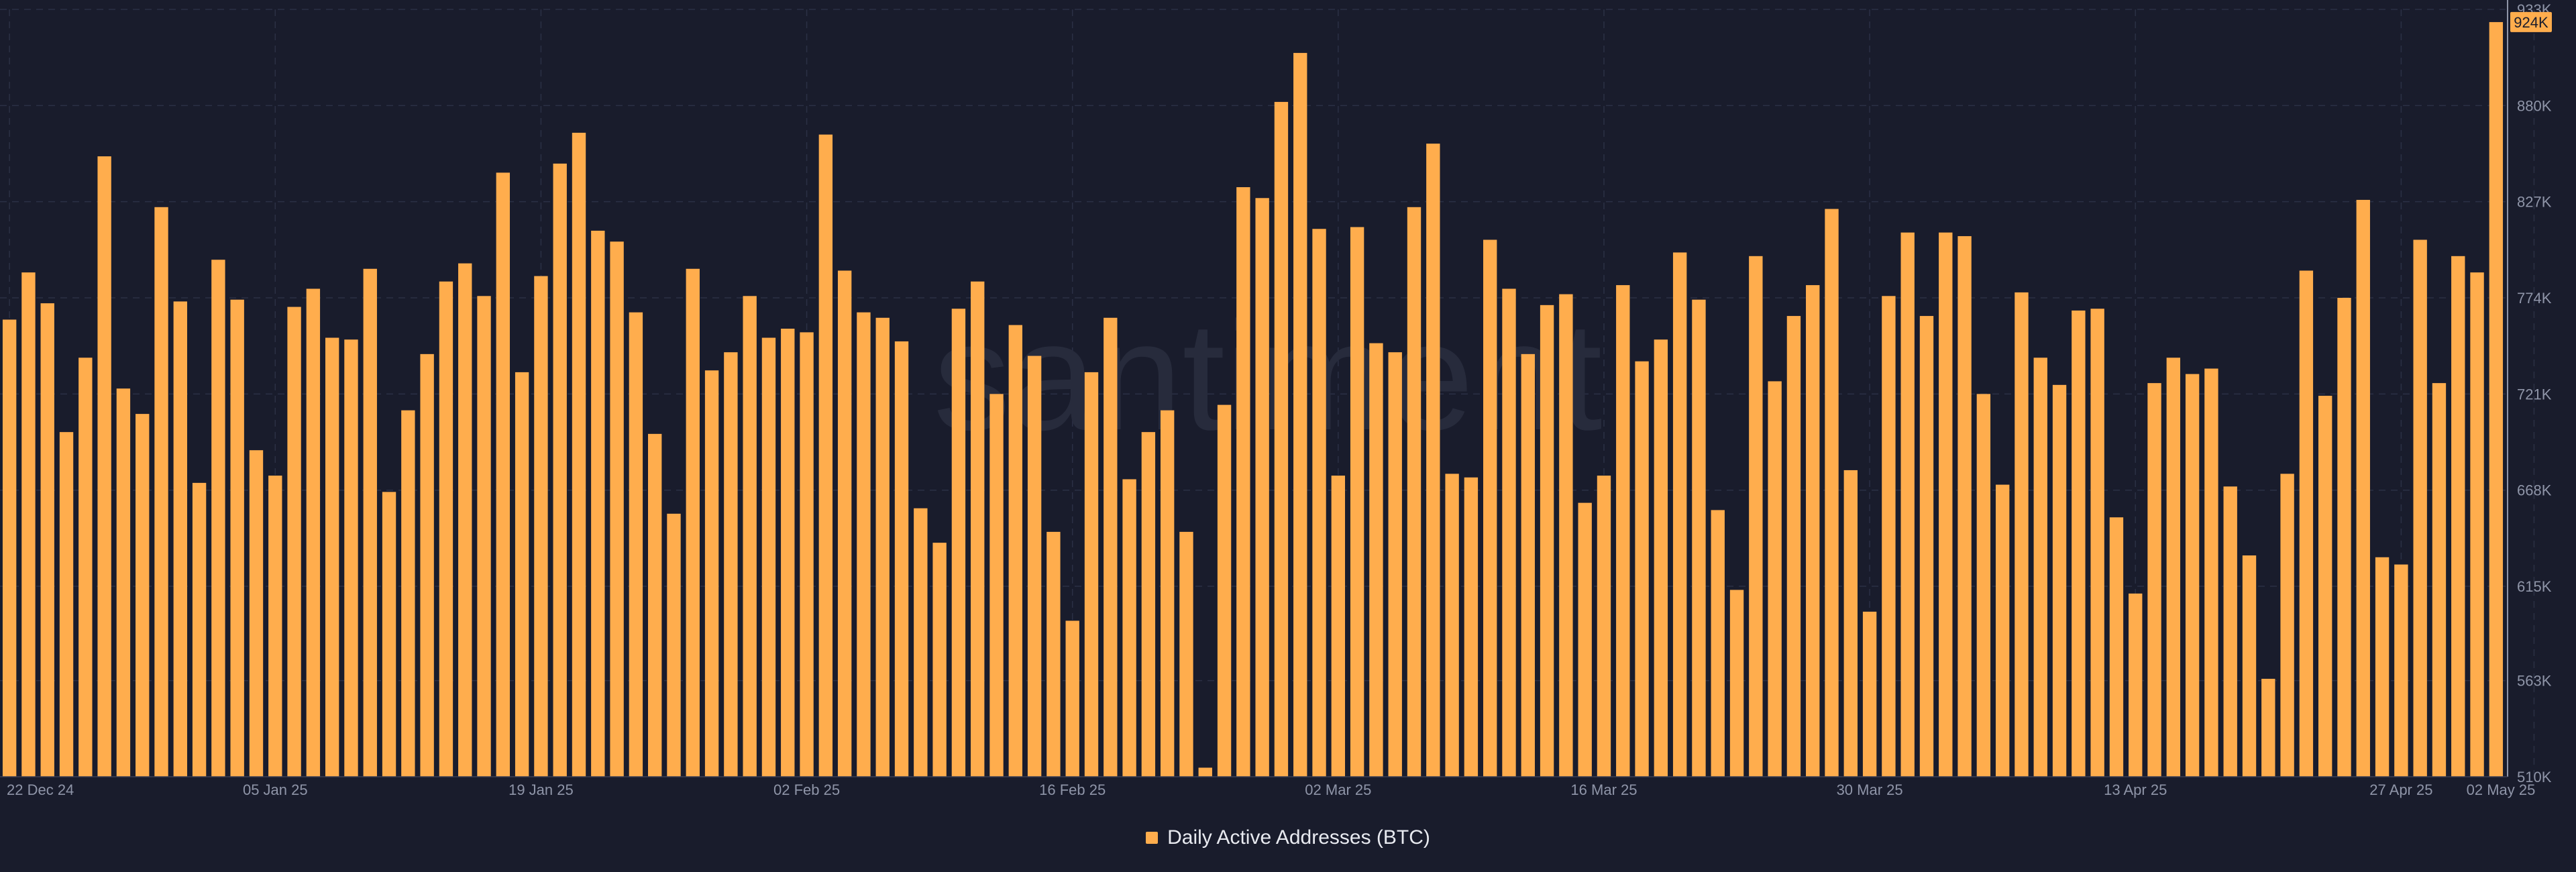  I want to click on x-tick-label: 19 Jan 25, so click(541, 790).